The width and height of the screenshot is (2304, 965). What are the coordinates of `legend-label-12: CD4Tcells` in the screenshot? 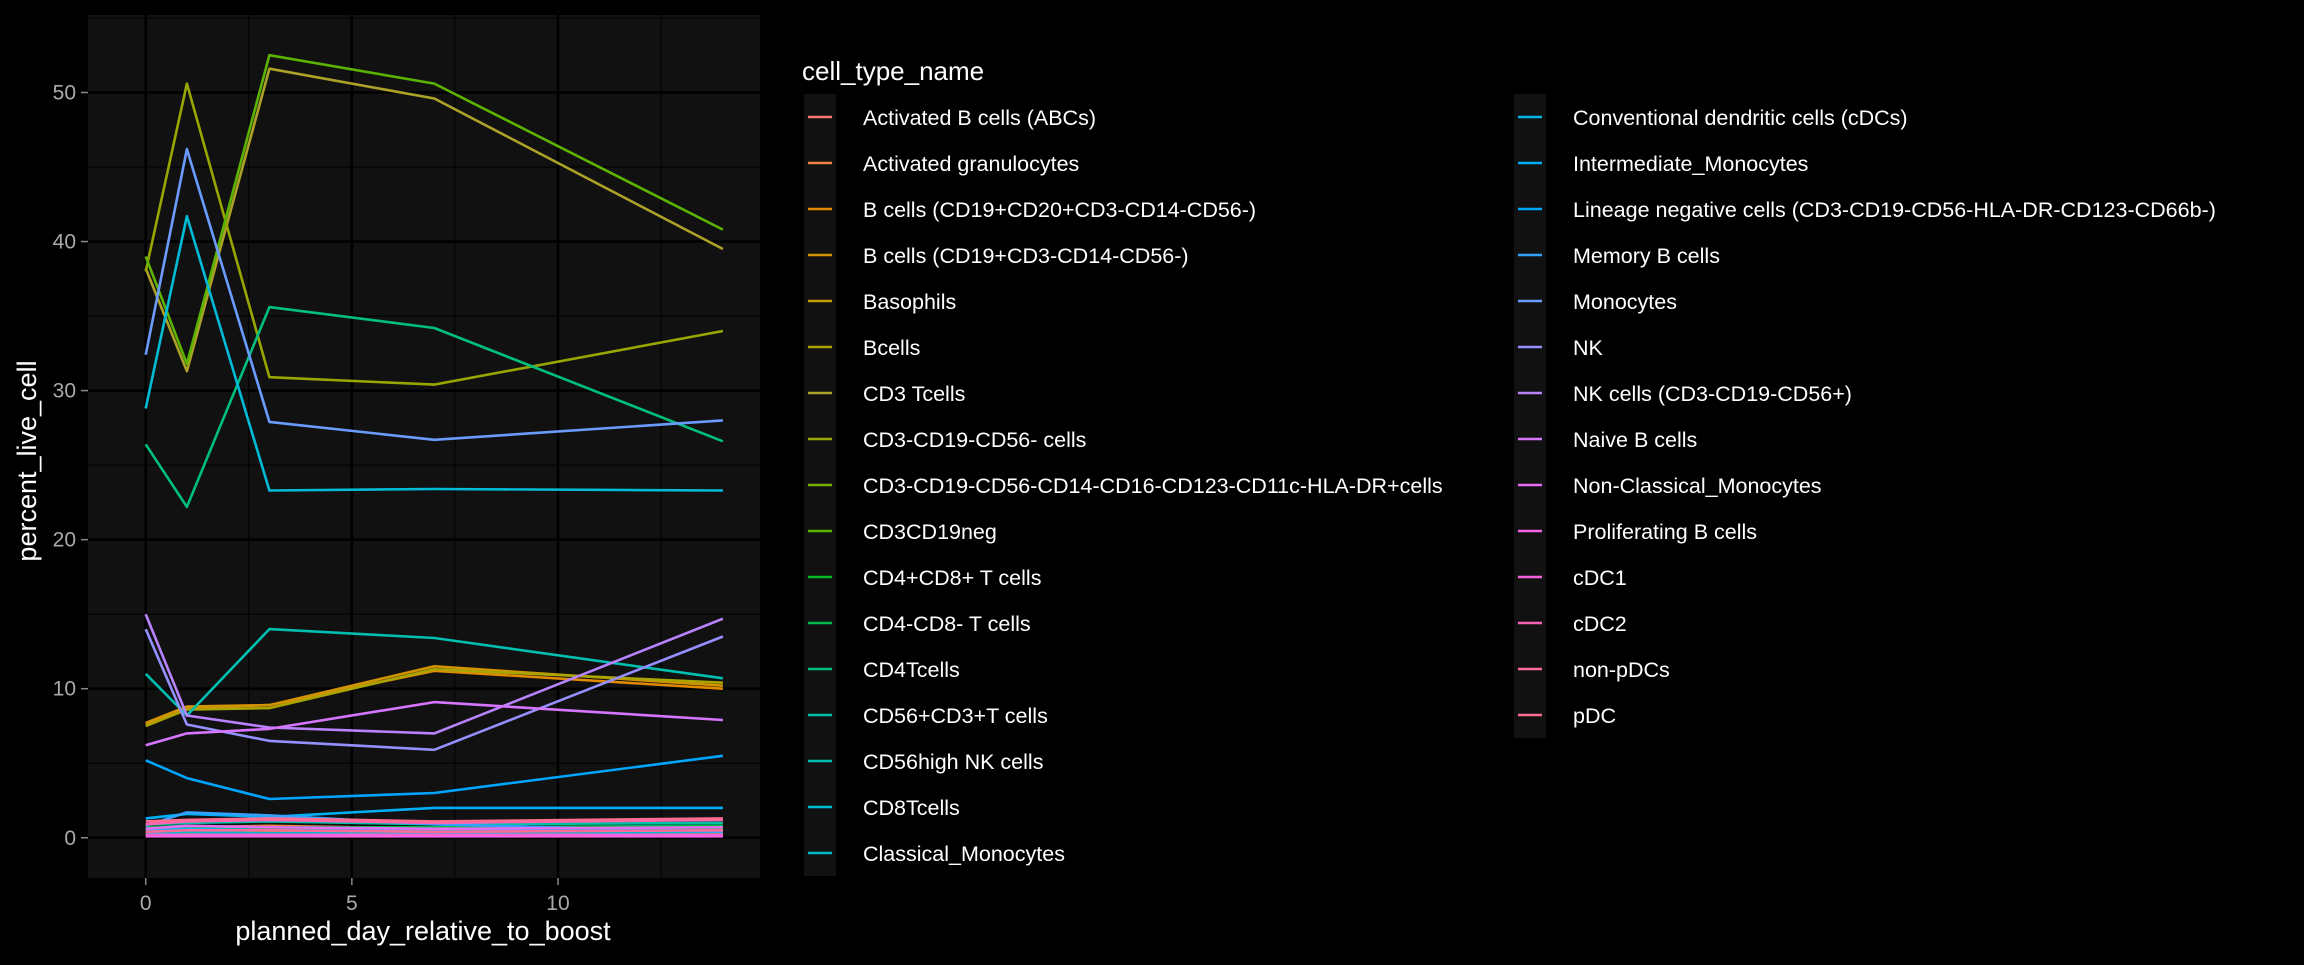 It's located at (911, 670).